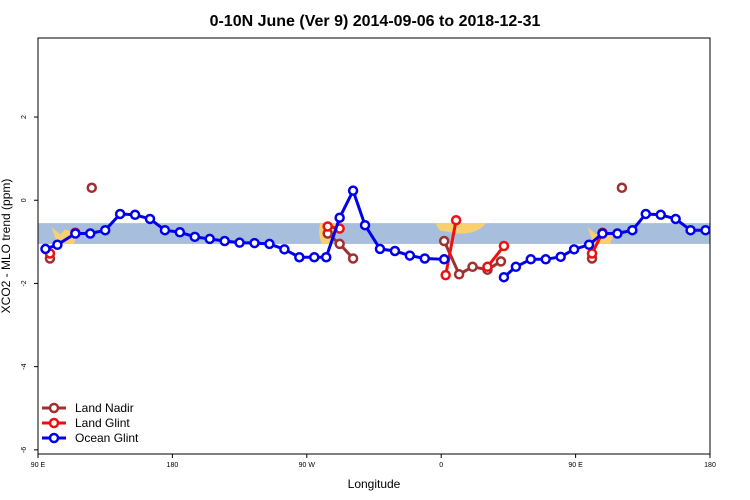 The width and height of the screenshot is (750, 500). I want to click on y-tick-label: 0, so click(24, 200).